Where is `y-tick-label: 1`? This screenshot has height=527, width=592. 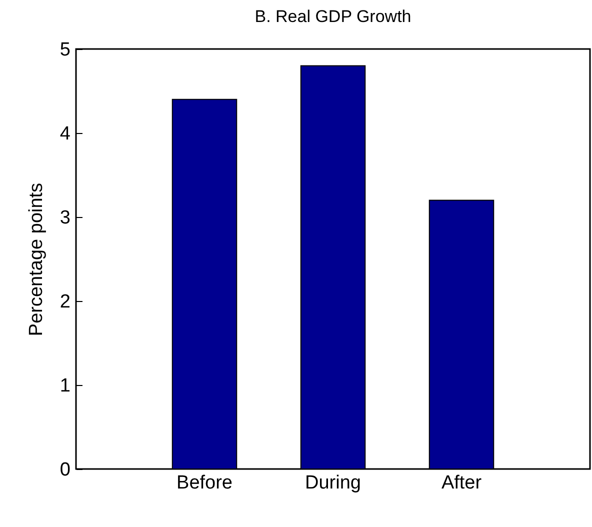
y-tick-label: 1 is located at coordinates (65, 386).